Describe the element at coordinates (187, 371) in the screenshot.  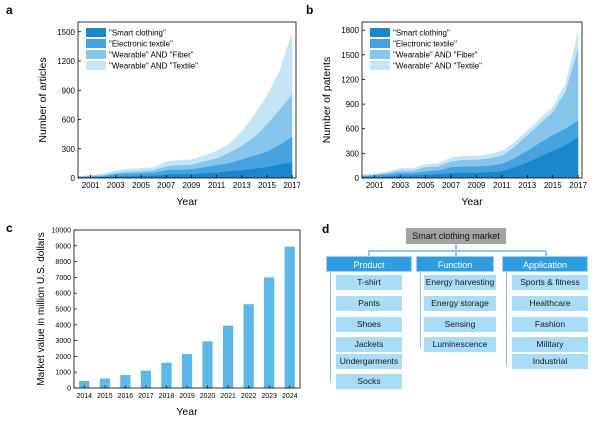
I see `bar-2019` at that location.